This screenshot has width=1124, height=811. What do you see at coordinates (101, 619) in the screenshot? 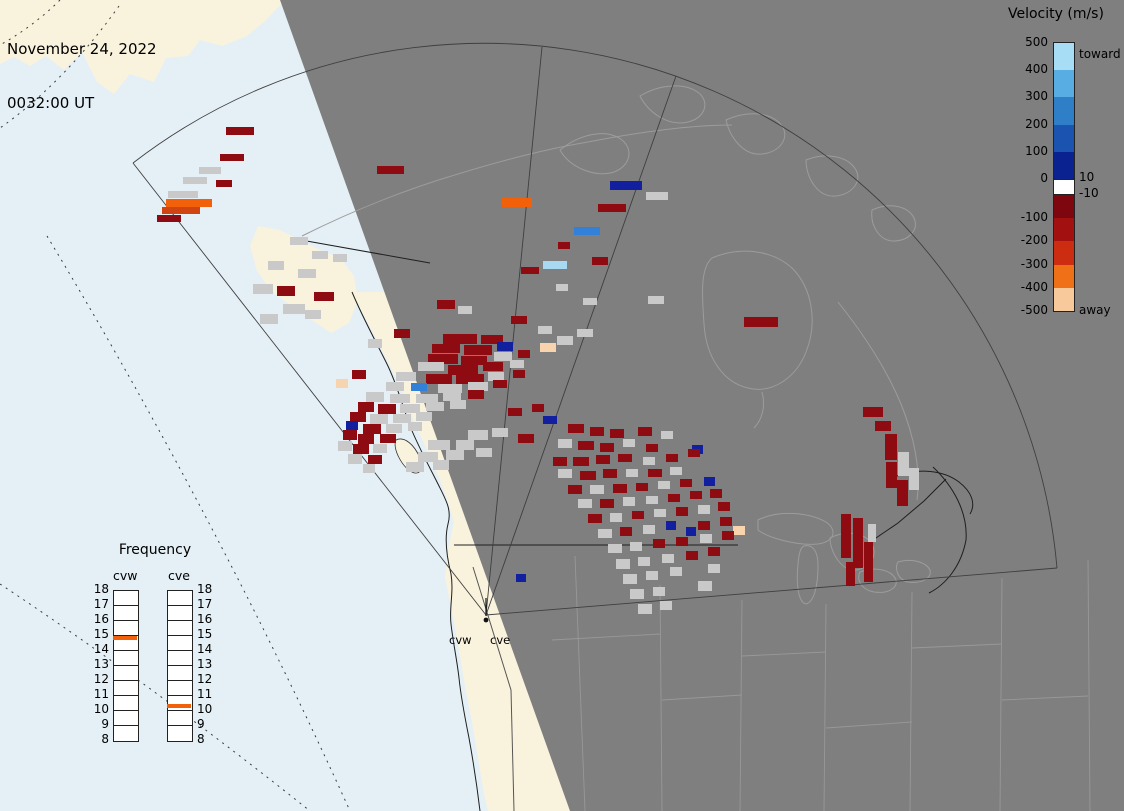
I see `frequency-tick-label: 16` at bounding box center [101, 619].